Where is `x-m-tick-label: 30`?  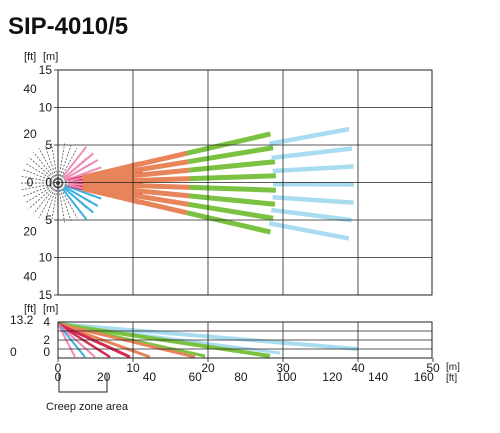
x-m-tick-label: 30 is located at coordinates (283, 368).